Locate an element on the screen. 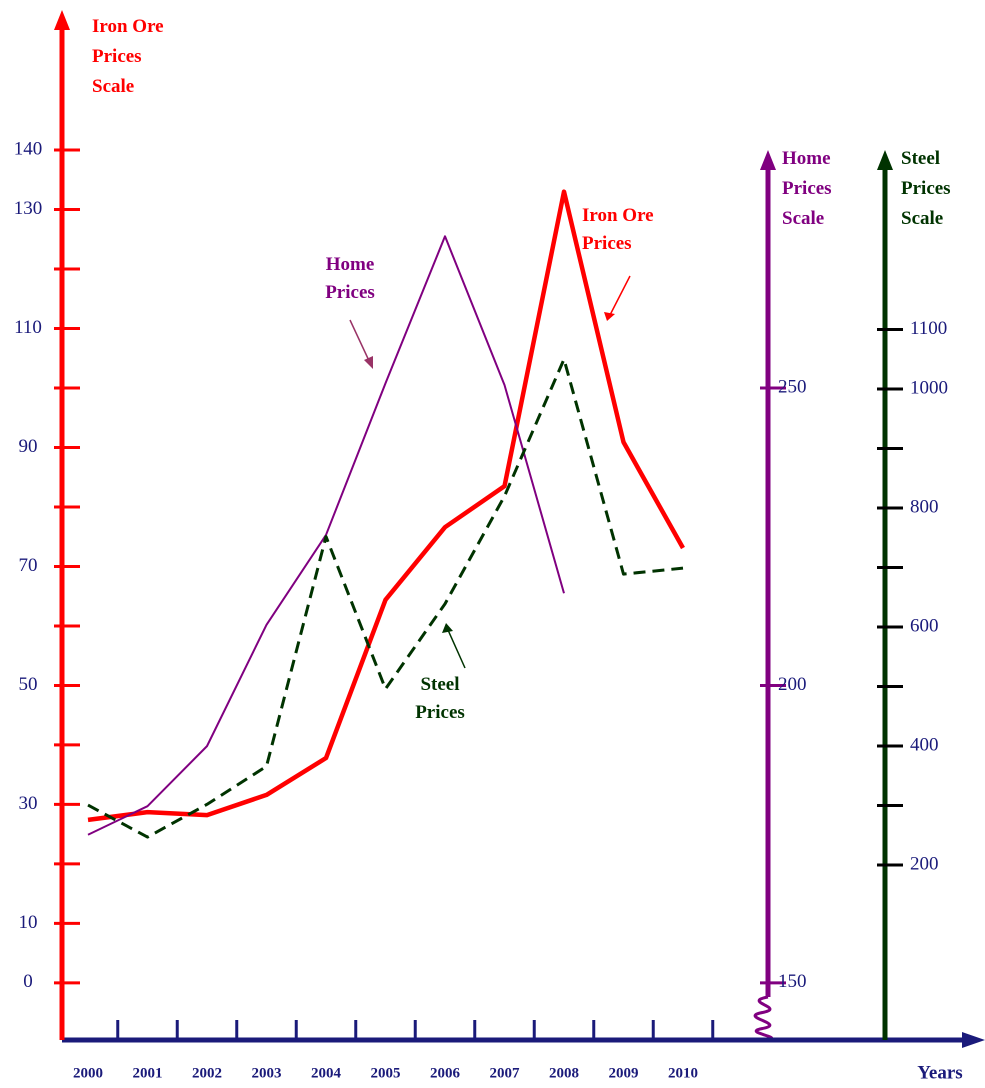 This screenshot has width=985, height=1088. x-tick-label: 2008 is located at coordinates (564, 1073).